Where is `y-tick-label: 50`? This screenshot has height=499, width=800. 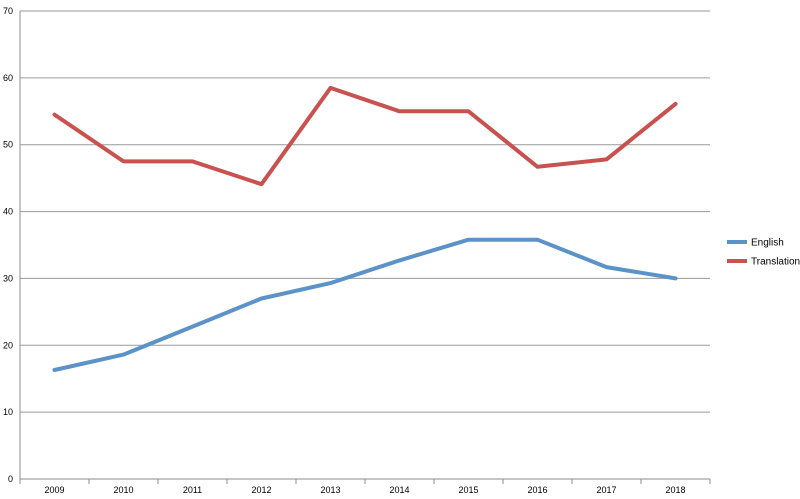
y-tick-label: 50 is located at coordinates (8, 145).